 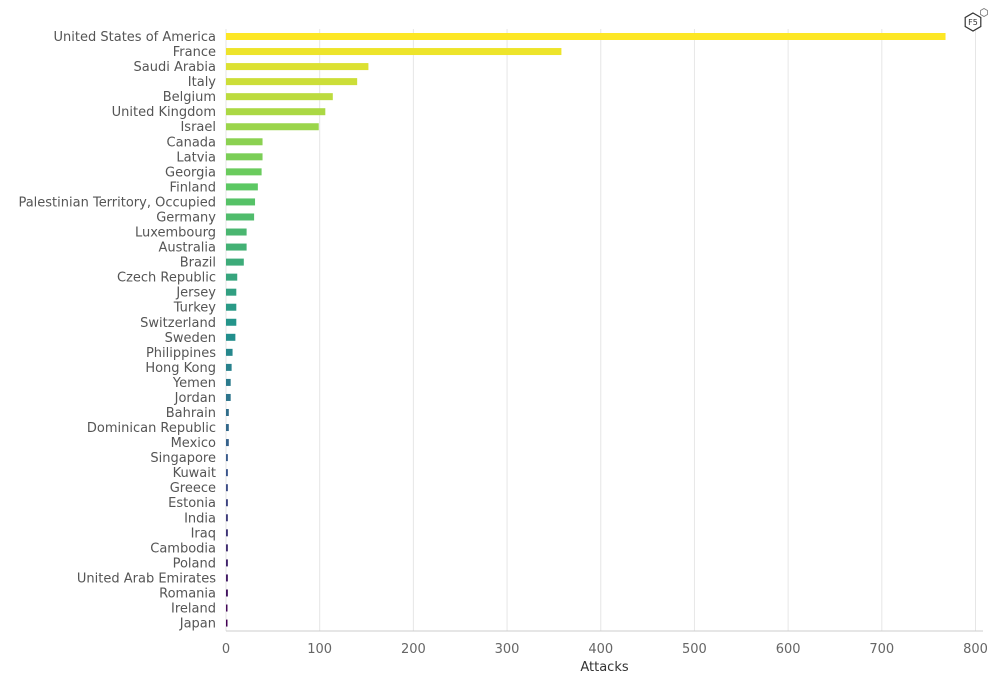 I want to click on category-label: Philippines, so click(x=181, y=353).